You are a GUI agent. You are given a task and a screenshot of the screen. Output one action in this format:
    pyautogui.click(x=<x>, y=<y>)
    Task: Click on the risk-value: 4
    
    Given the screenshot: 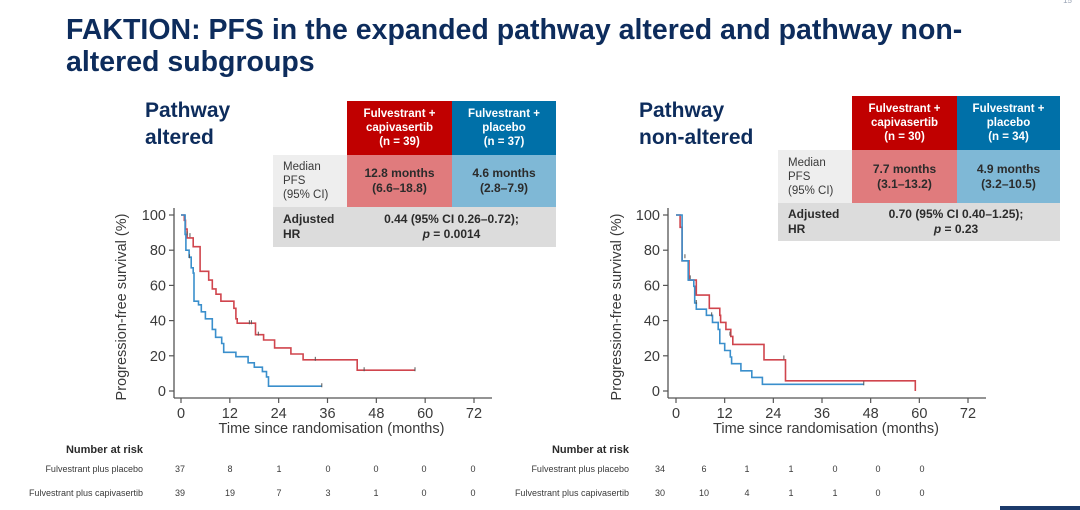 What is the action you would take?
    pyautogui.click(x=747, y=493)
    